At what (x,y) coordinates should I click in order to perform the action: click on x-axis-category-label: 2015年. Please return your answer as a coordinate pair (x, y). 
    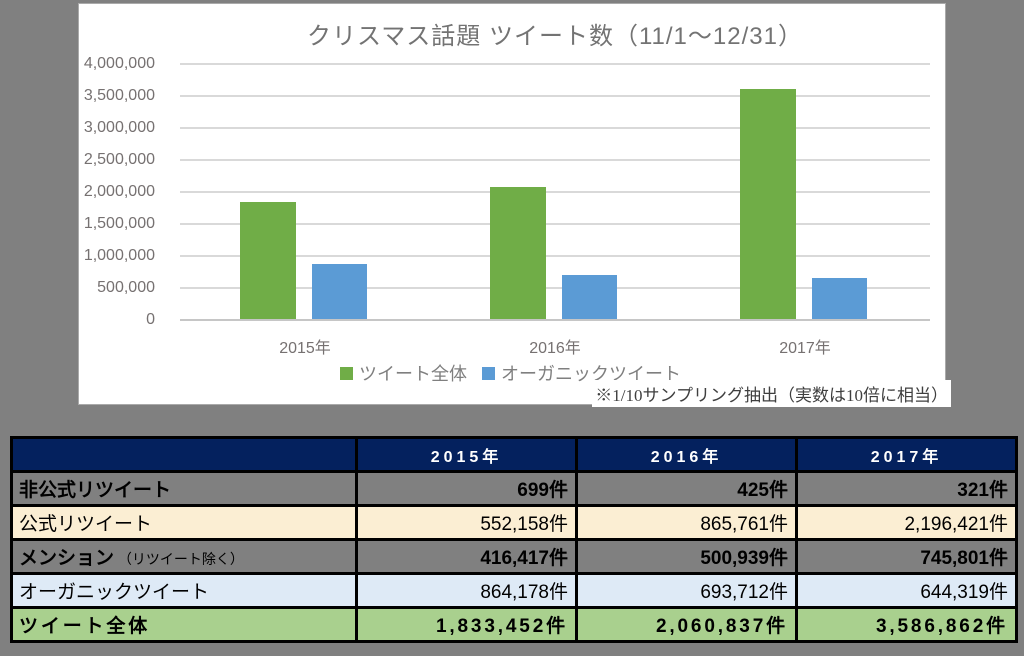
    Looking at the image, I should click on (305, 348).